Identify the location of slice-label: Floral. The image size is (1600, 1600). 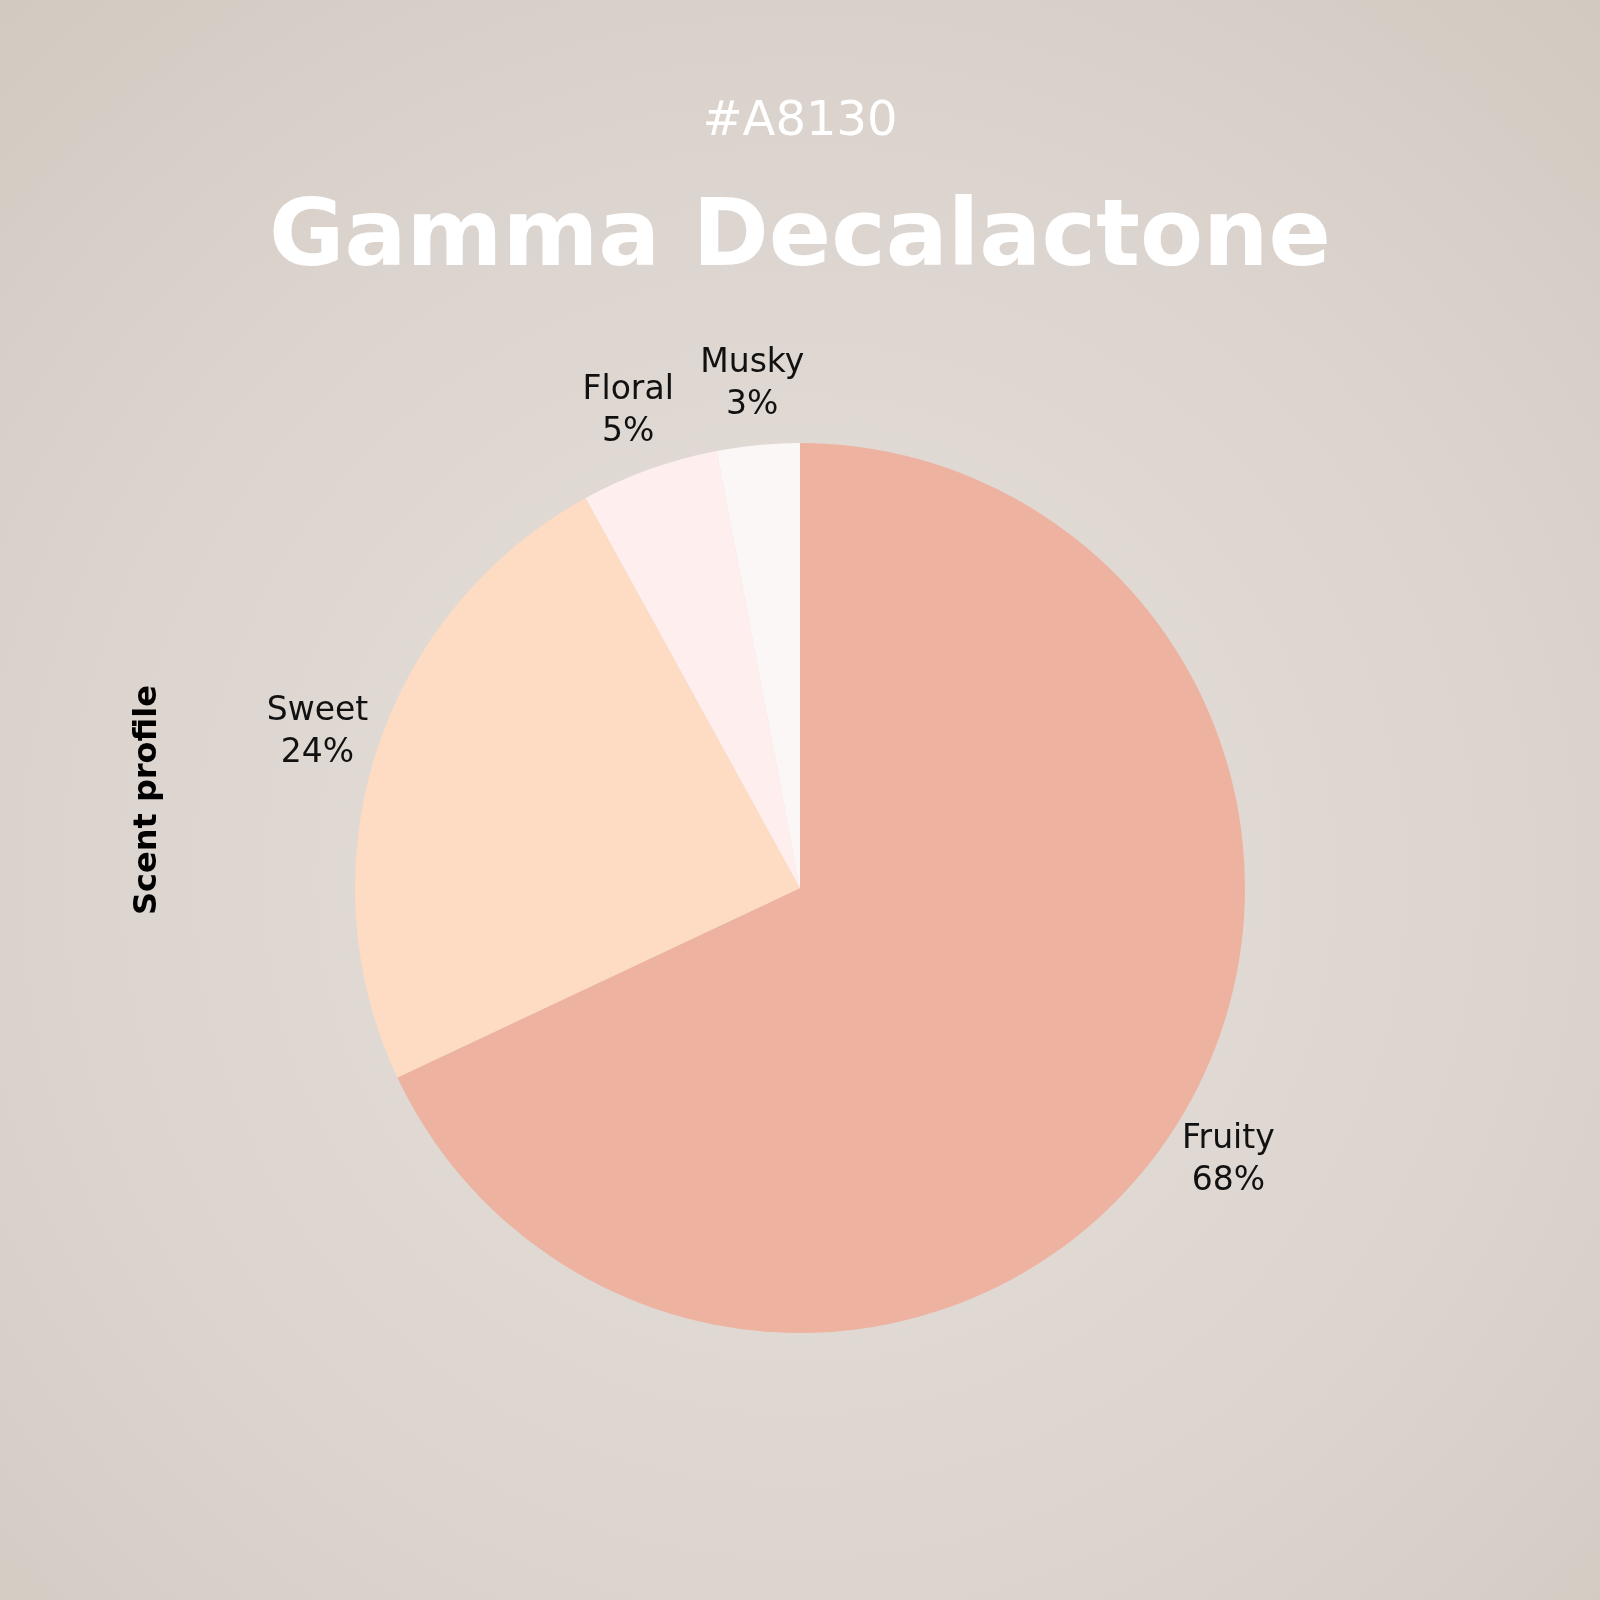
(628, 388).